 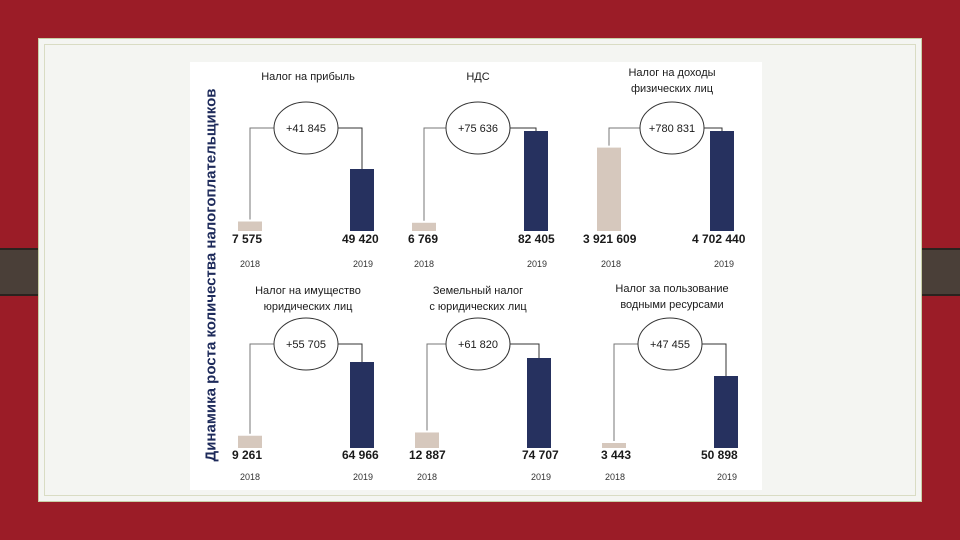 I want to click on panel-1-bar-2019, so click(x=362, y=200).